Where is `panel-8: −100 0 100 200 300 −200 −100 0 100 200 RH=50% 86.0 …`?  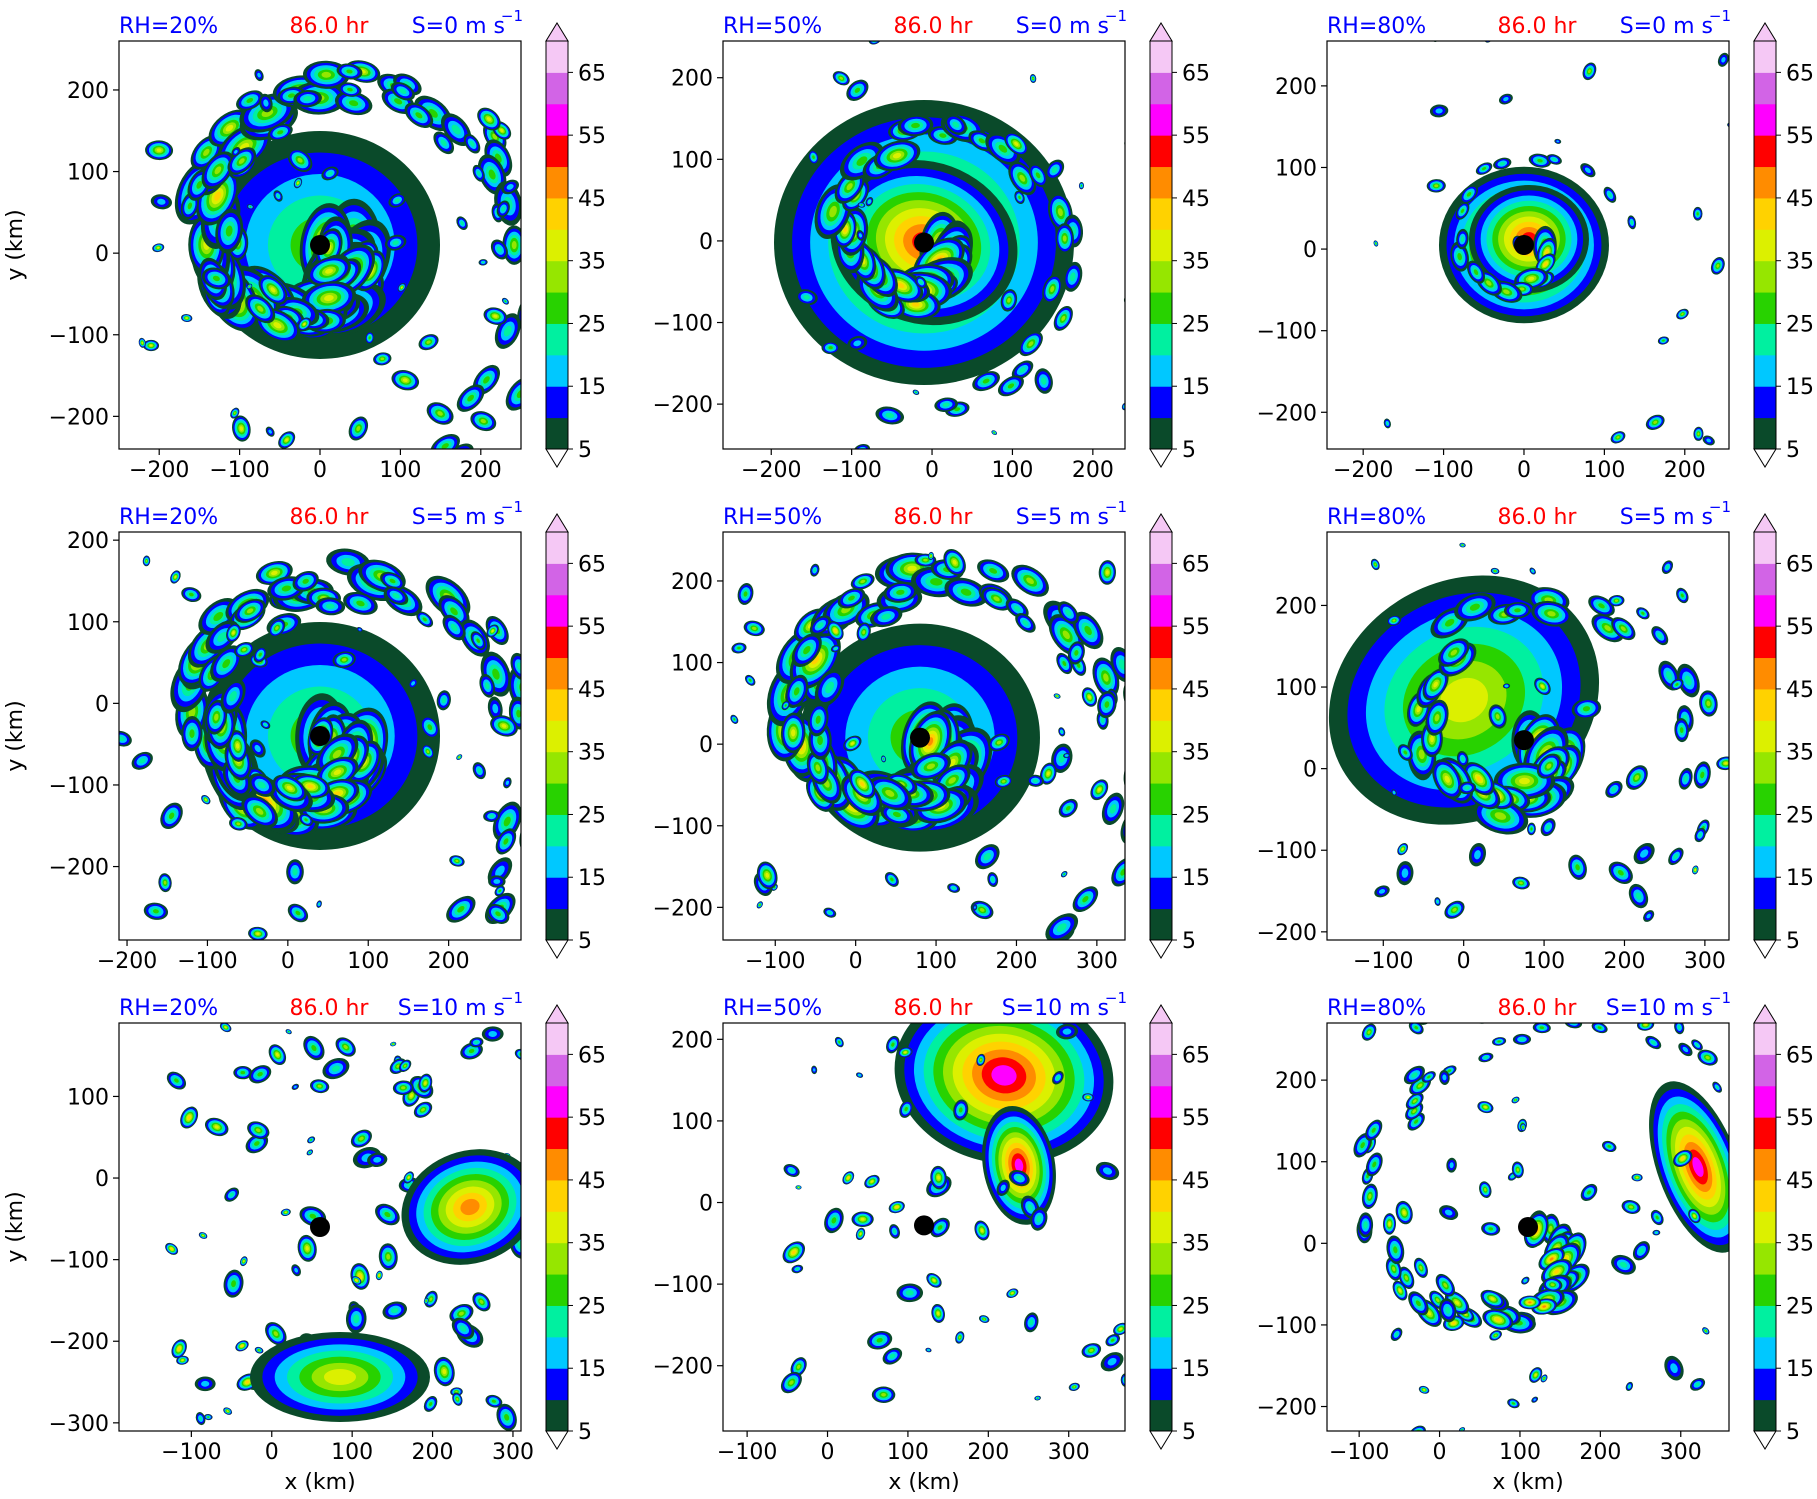 panel-8: −100 0 100 200 300 −200 −100 0 100 200 RH=50% 86.0 … is located at coordinates (931, 1242).